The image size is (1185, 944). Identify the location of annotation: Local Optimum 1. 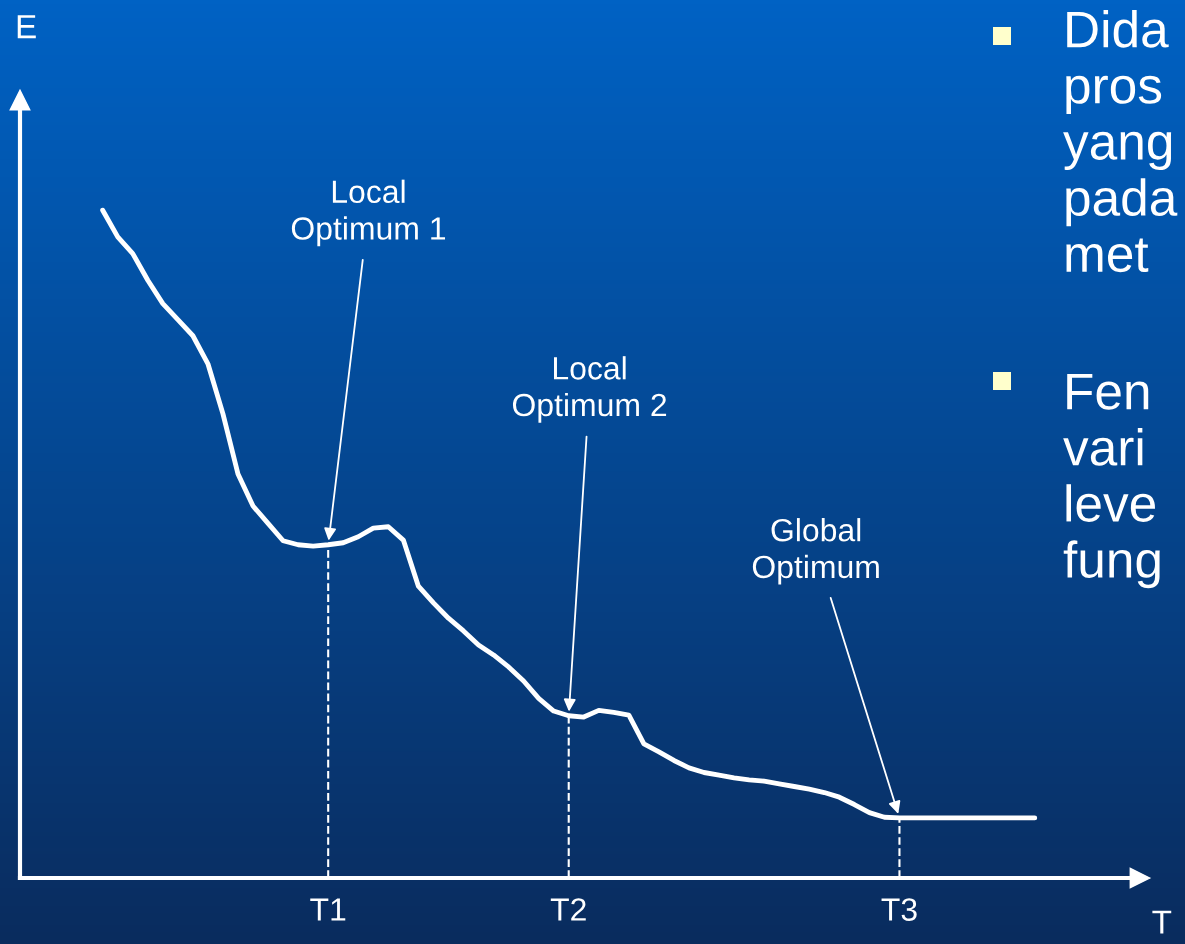
(368, 213).